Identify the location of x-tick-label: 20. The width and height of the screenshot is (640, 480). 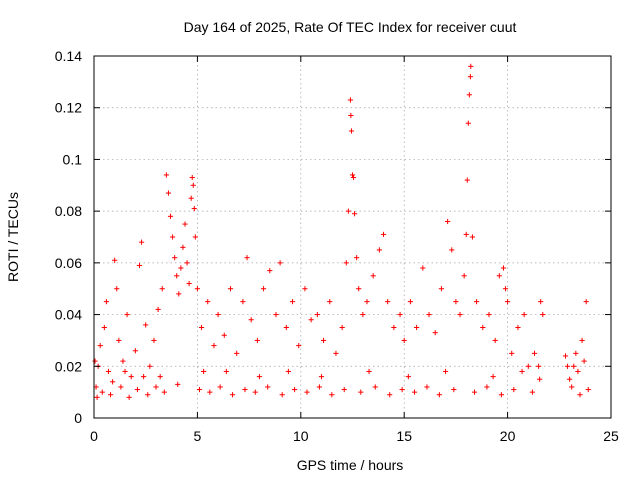
(508, 436).